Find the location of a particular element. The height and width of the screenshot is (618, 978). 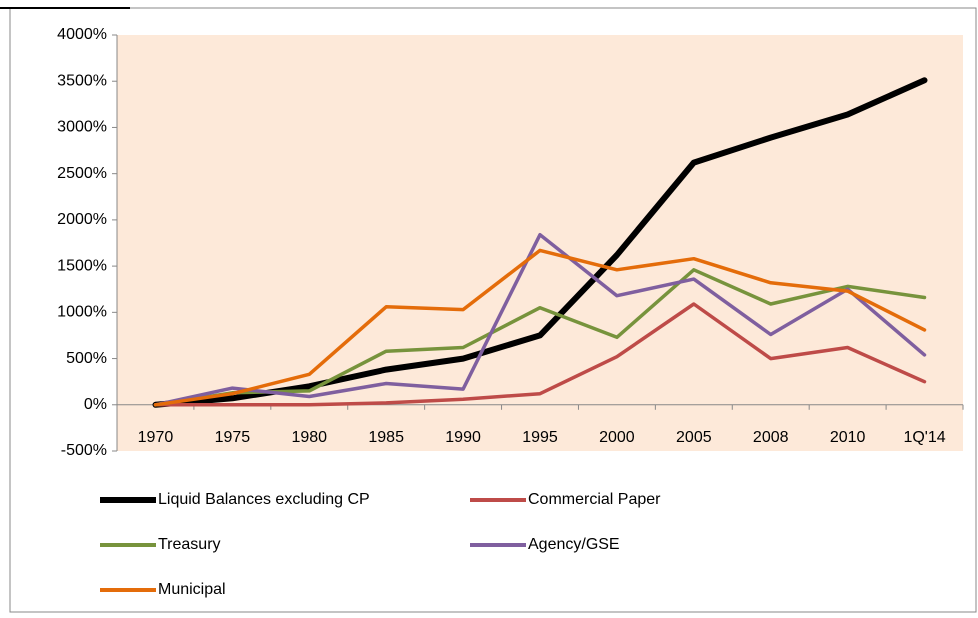

y-tick-label: 3500% is located at coordinates (82, 80).